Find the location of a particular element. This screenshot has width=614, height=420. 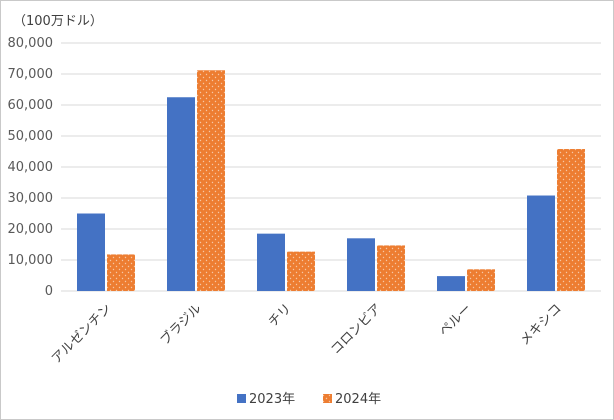

y-tick-label: 60,000 is located at coordinates (31, 105).